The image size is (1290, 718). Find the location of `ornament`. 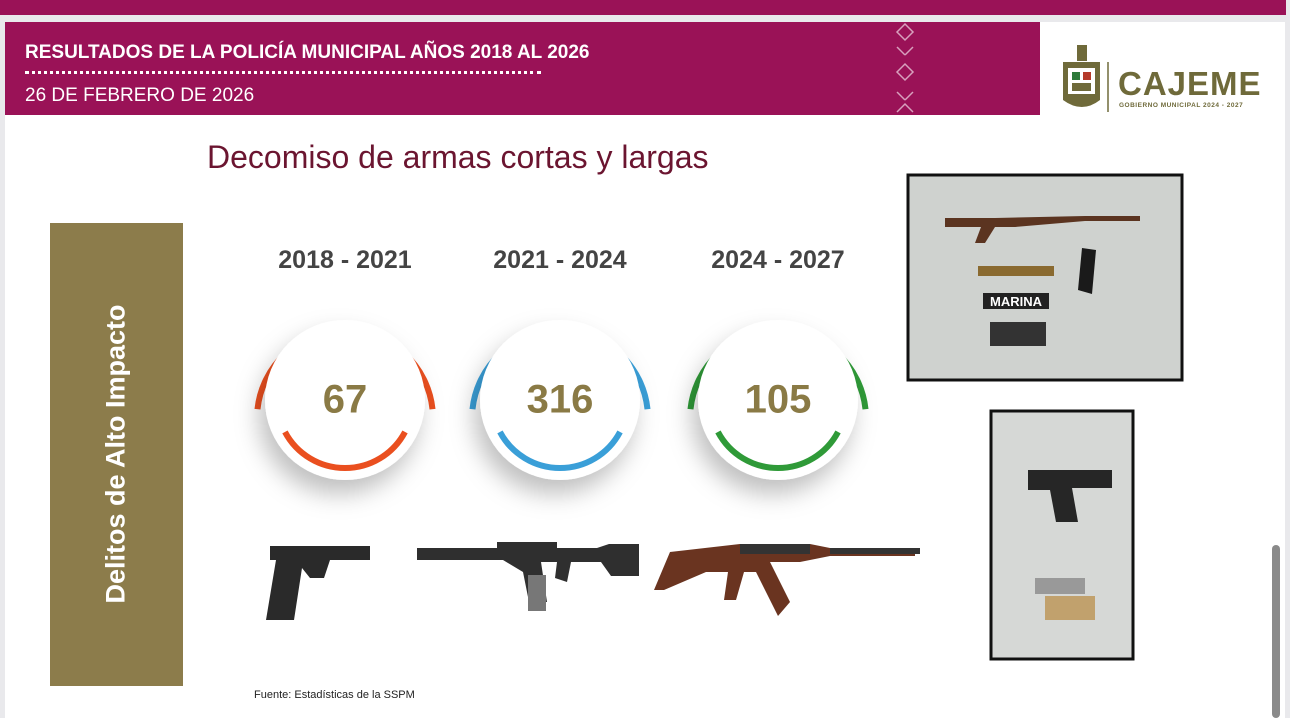

ornament is located at coordinates (905, 67).